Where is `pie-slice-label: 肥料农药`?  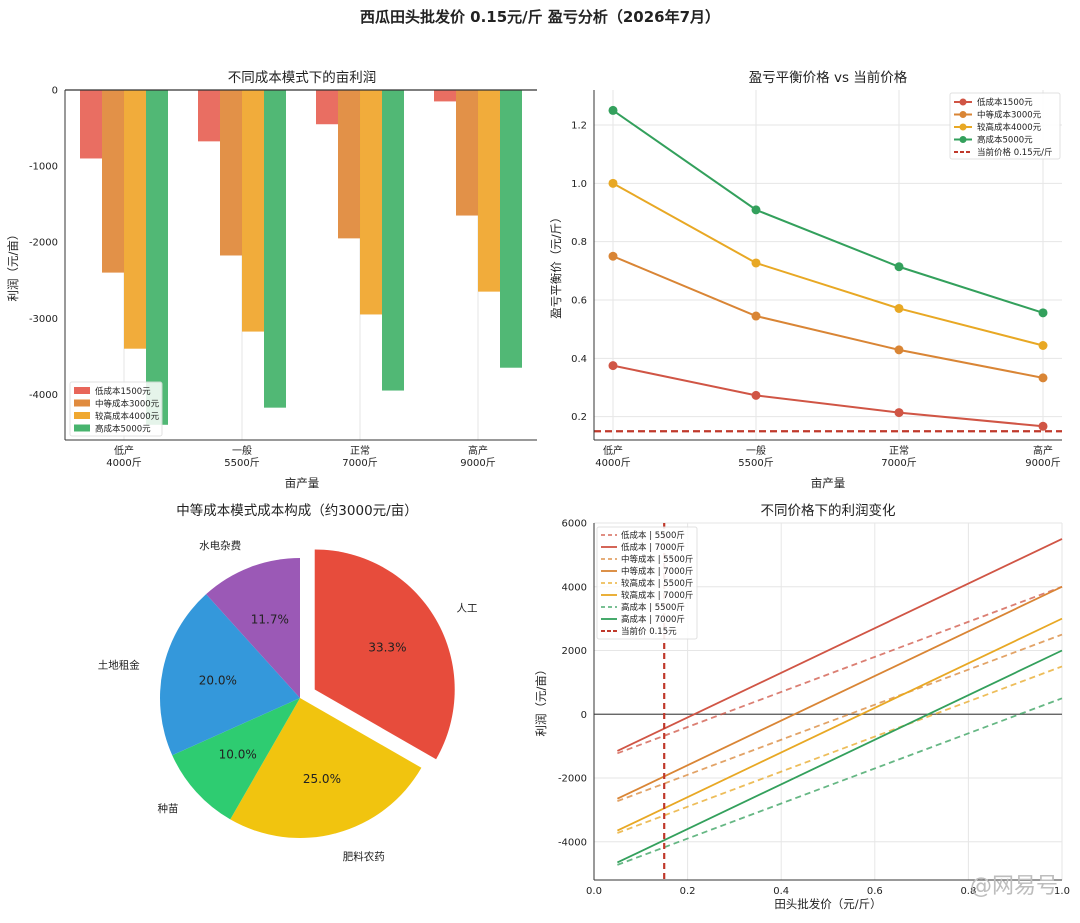 pie-slice-label: 肥料农药 is located at coordinates (364, 856).